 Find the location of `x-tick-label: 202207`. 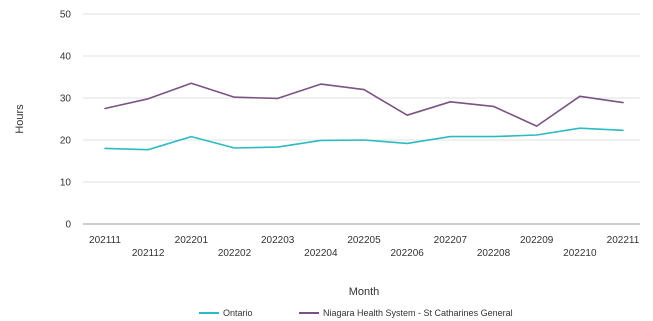

x-tick-label: 202207 is located at coordinates (451, 240).